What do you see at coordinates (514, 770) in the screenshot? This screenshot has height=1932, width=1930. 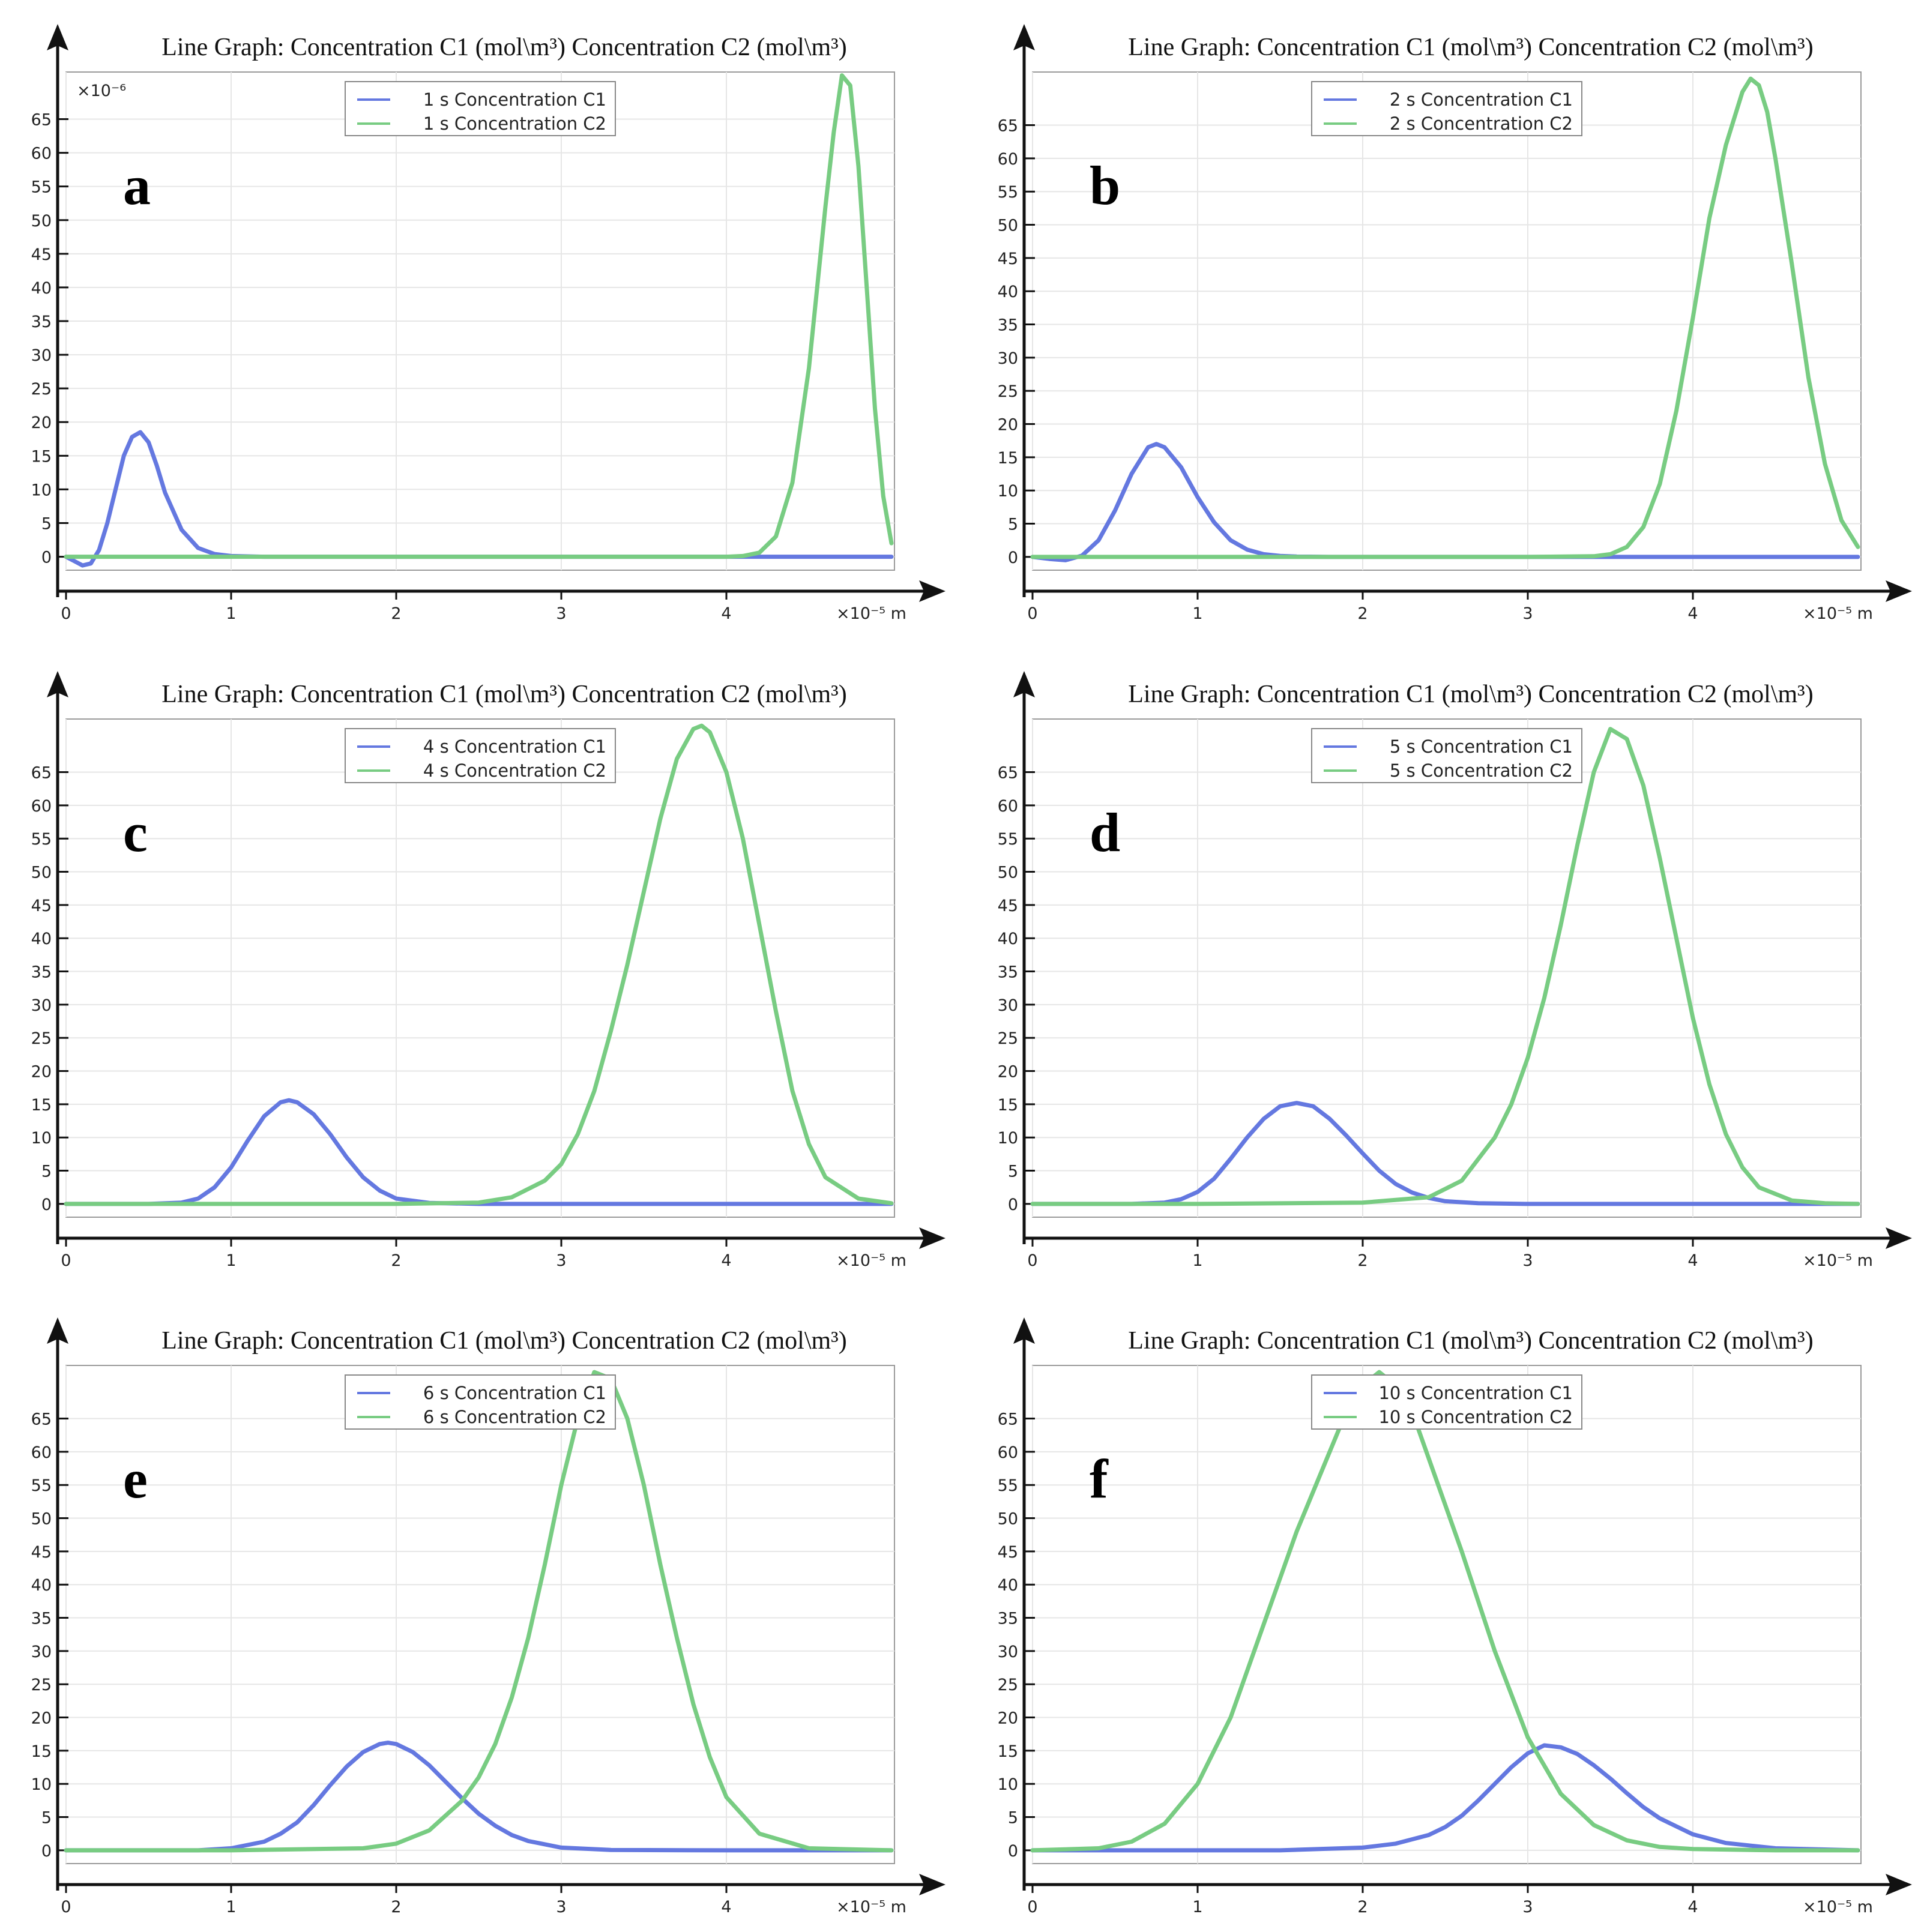 I see `legend-entry: 4 s Concentration C2` at bounding box center [514, 770].